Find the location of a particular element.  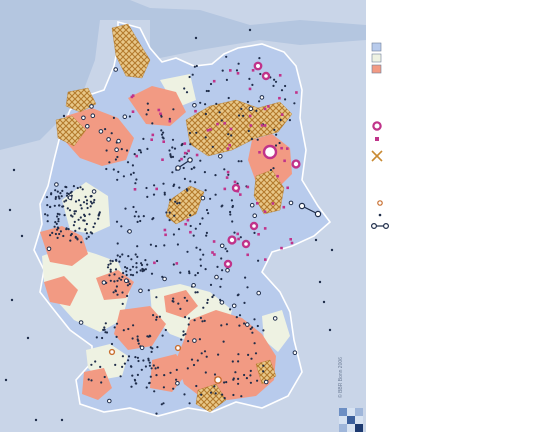

bbr-logo-icon is located at coordinates (351, 420).